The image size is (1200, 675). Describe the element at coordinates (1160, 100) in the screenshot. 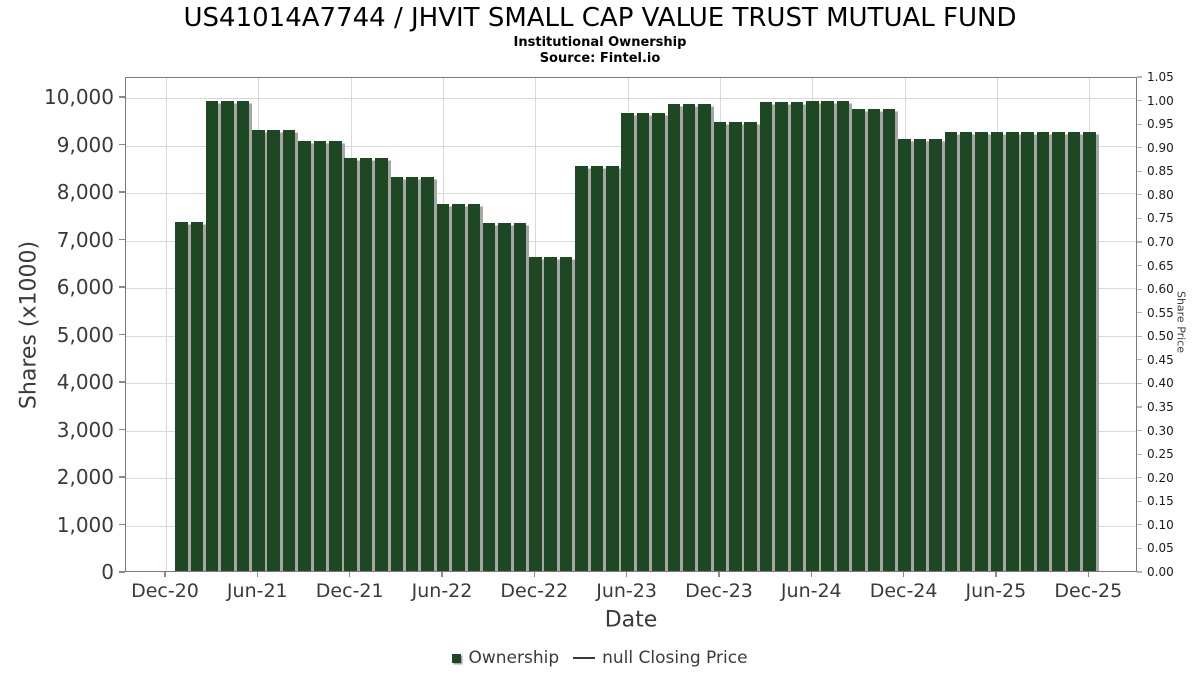

I see `y-tick-label-right: 1.00` at that location.